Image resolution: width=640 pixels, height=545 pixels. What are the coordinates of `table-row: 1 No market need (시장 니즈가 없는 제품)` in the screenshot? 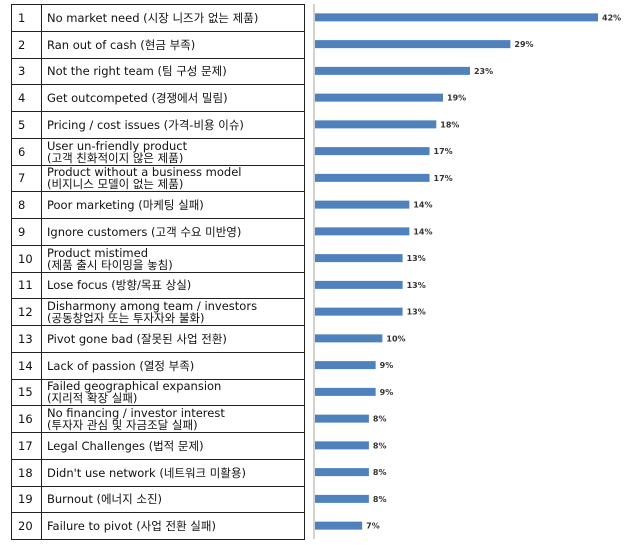 It's located at (158, 18).